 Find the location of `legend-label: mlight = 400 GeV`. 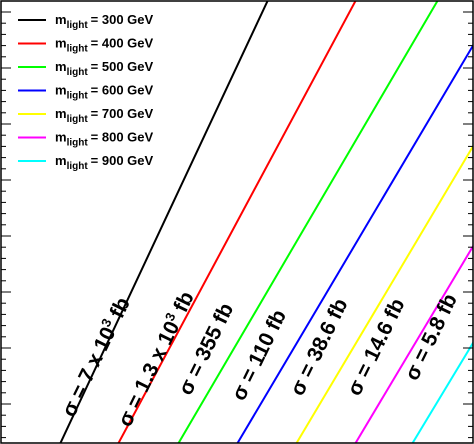

legend-label: mlight = 400 GeV is located at coordinates (104, 45).